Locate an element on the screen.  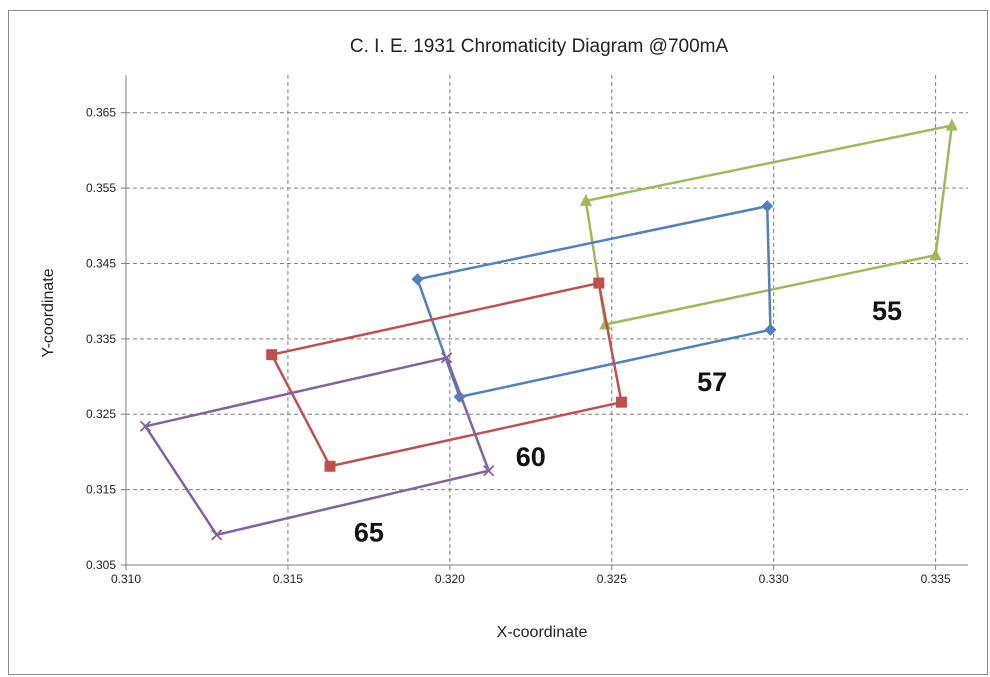
series-x is located at coordinates (317, 446).